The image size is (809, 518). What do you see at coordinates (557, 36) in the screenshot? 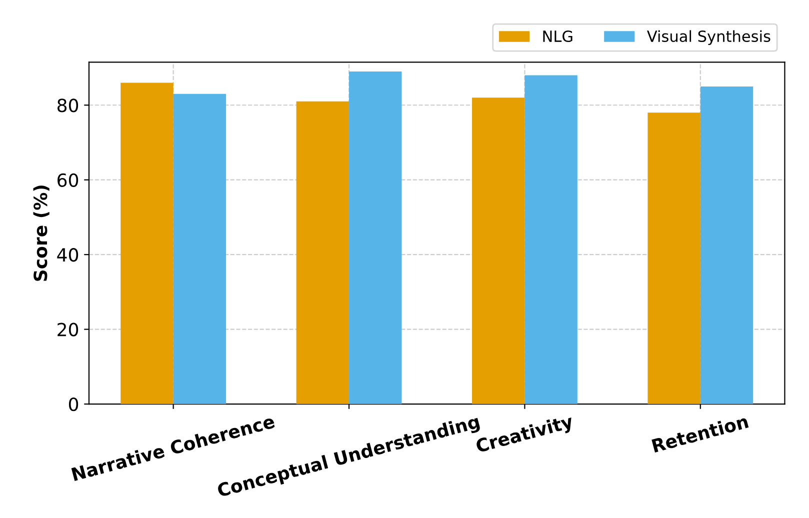
I see `legend-label: NLG` at bounding box center [557, 36].